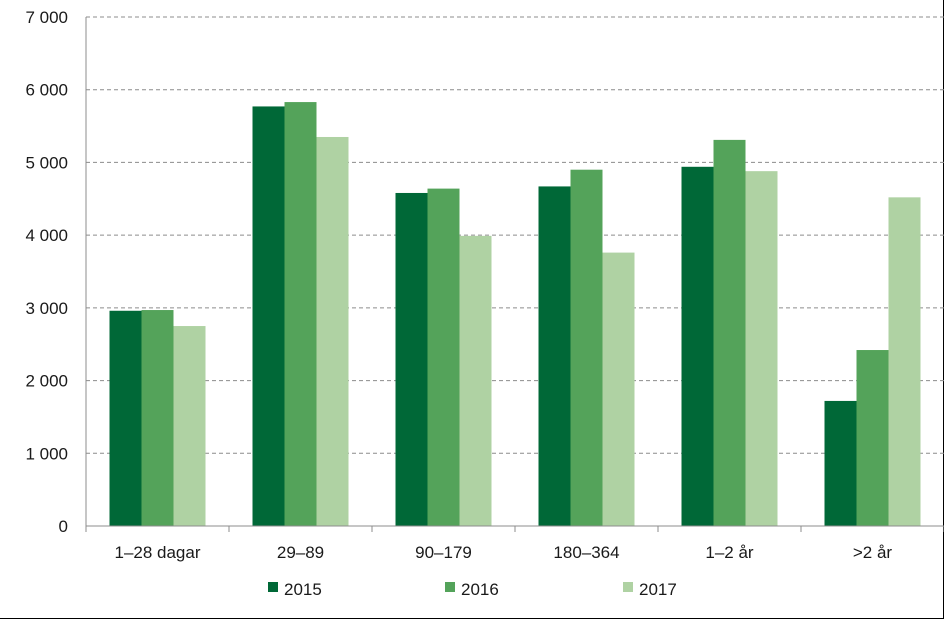 This screenshot has width=944, height=624. Describe the element at coordinates (450, 587) in the screenshot. I see `legend-swatch-2016` at that location.